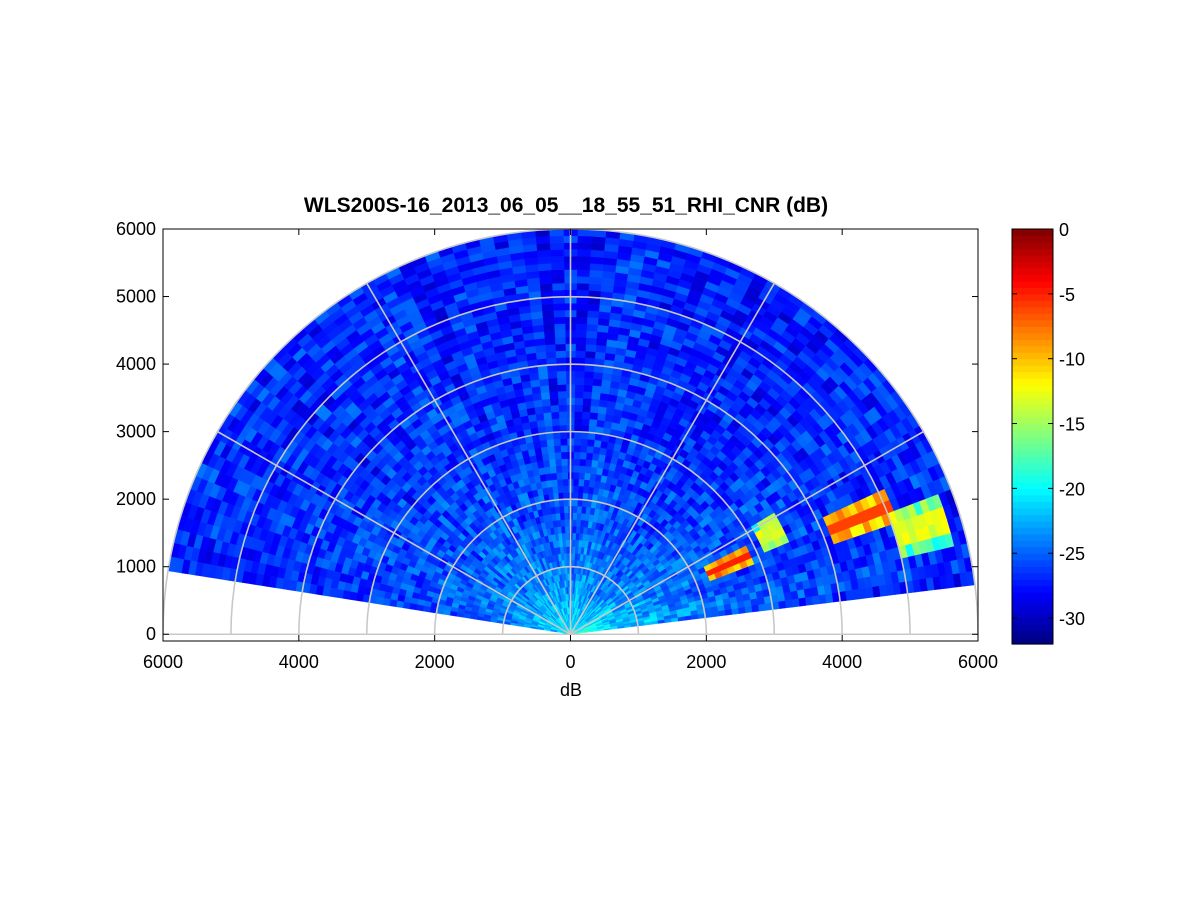  Describe the element at coordinates (136, 297) in the screenshot. I see `y-tick-label: 5000` at that location.